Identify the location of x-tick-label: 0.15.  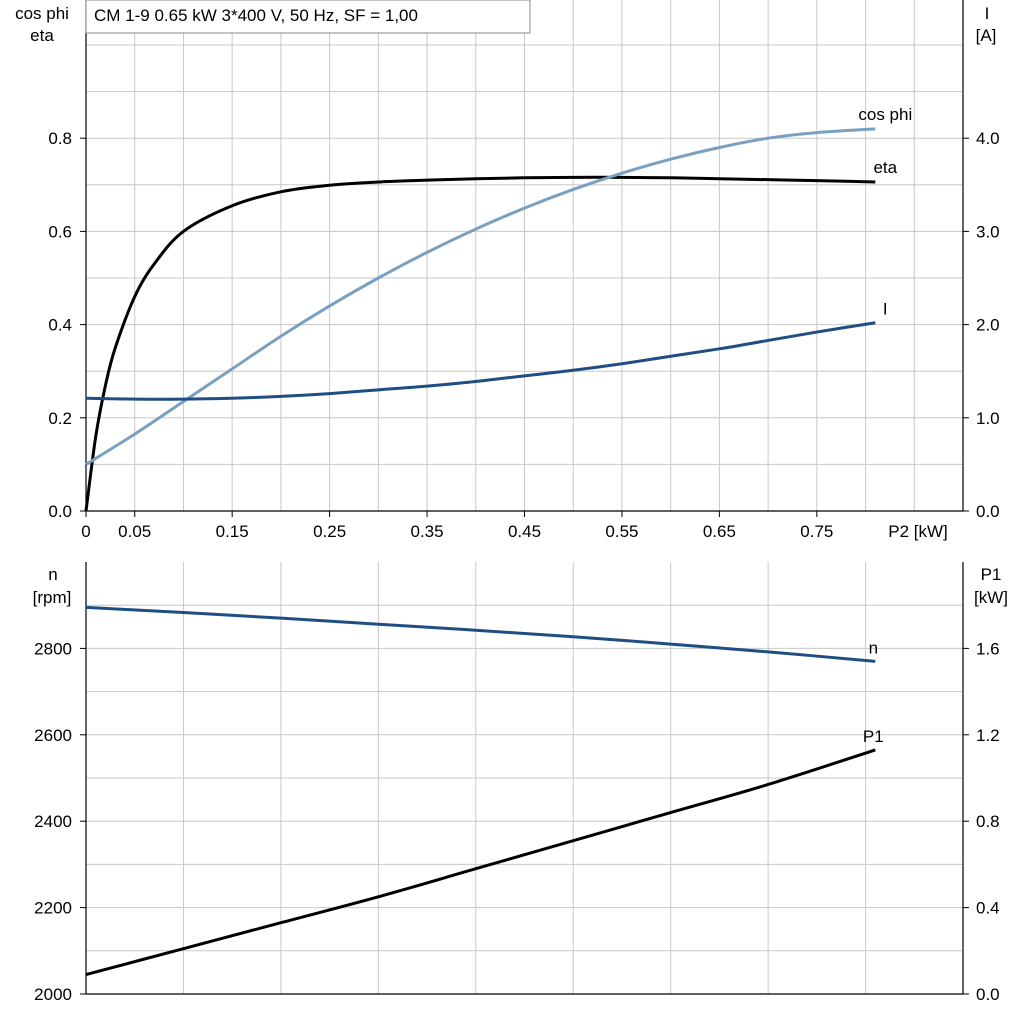
(232, 531).